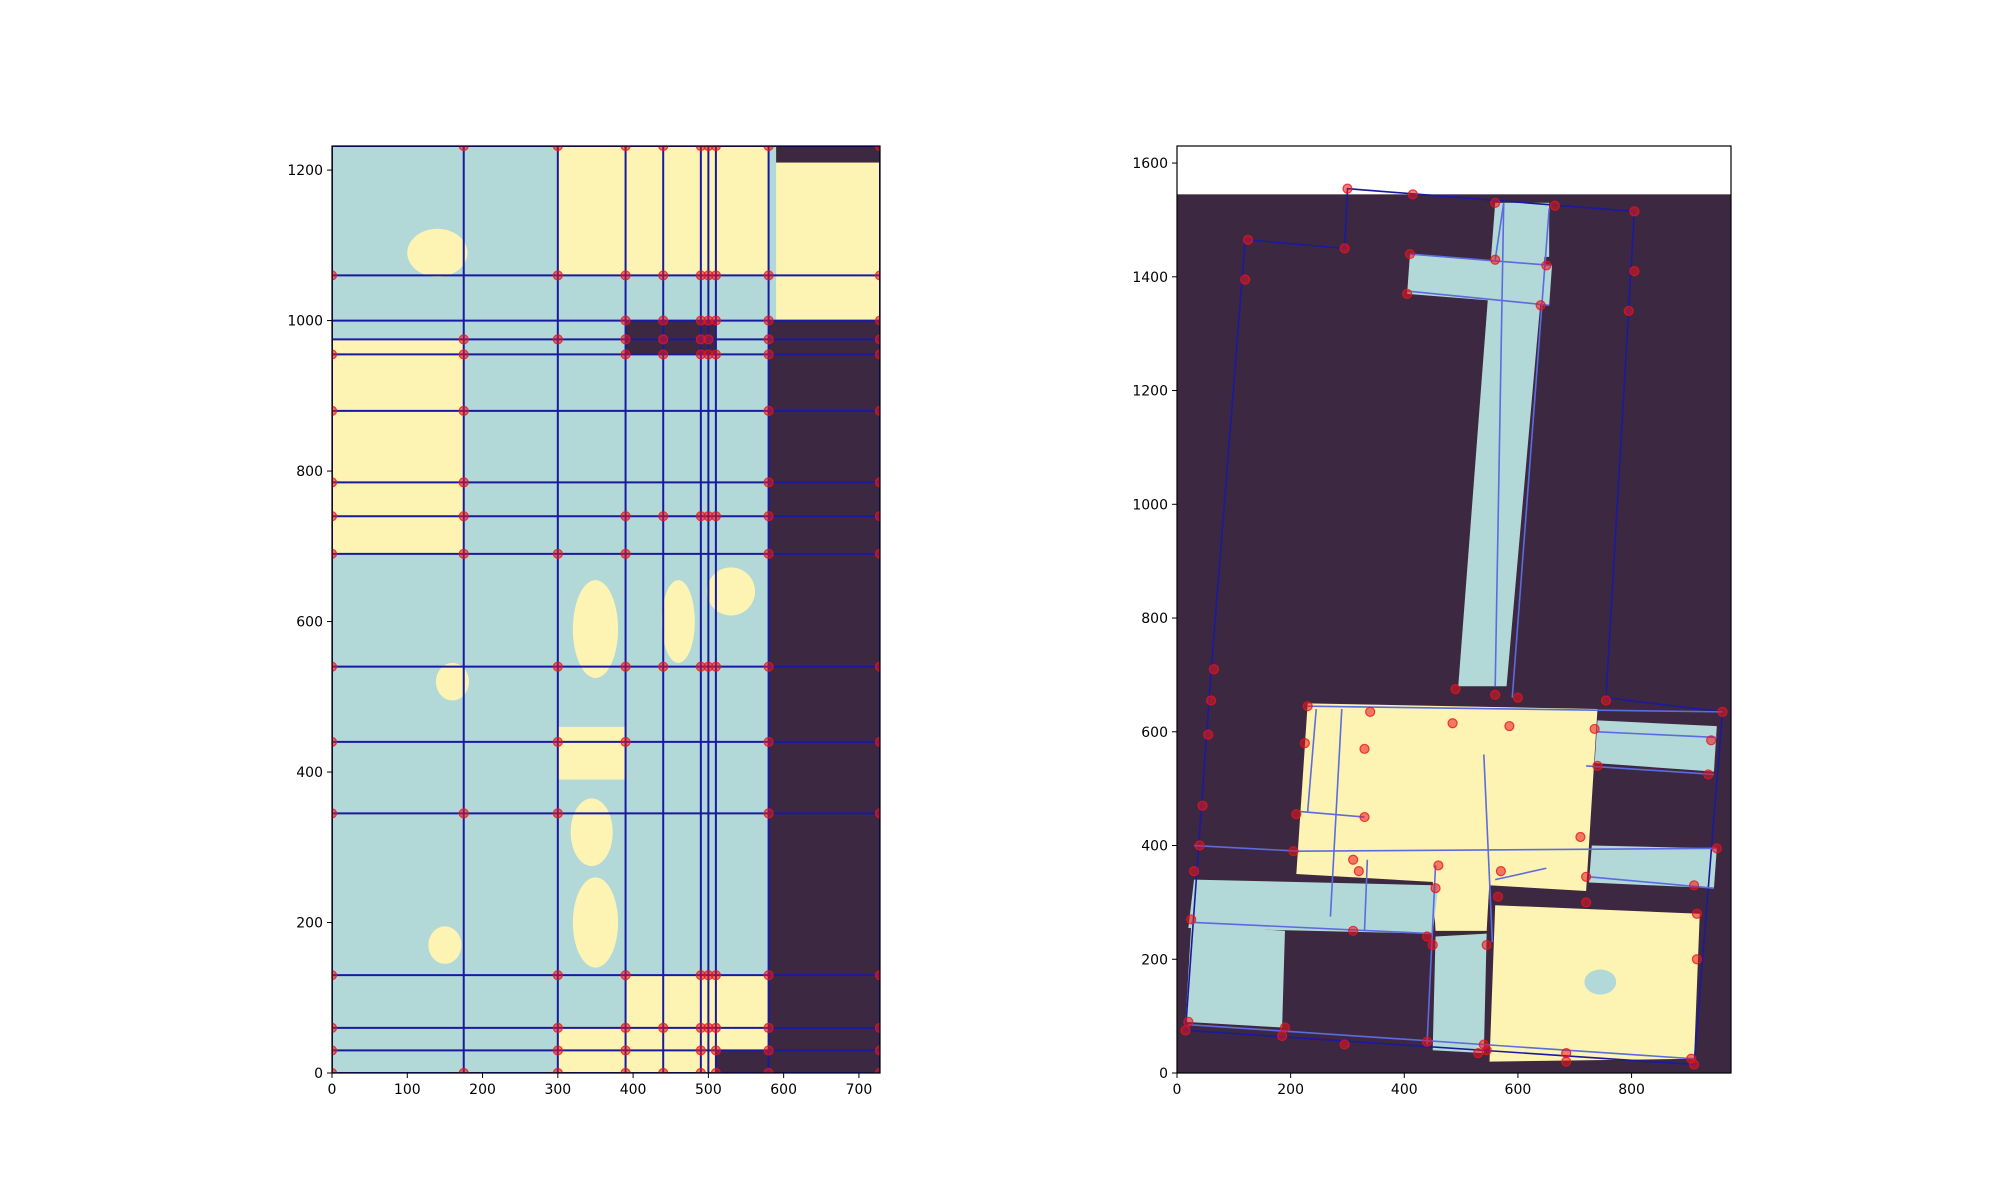 This screenshot has width=2000, height=1200. I want to click on y-tick-label-1: 200, so click(1154, 960).